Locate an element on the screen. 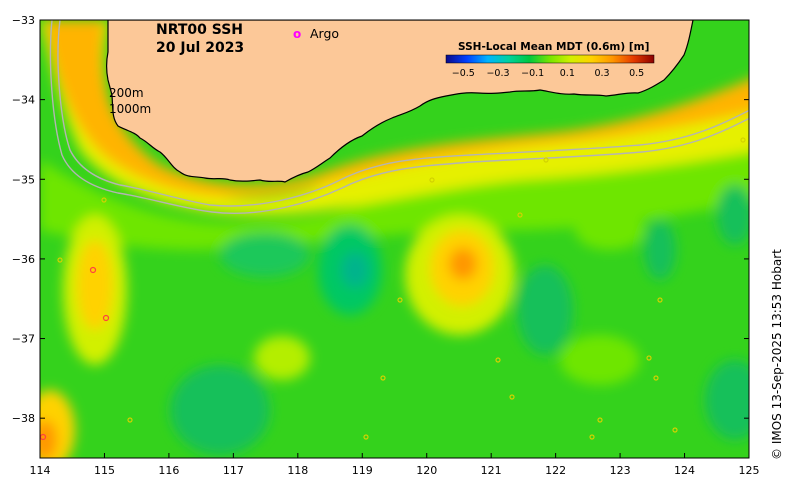  imos-credit: © IMOS 13-Sep-2025 13:53 Hobart is located at coordinates (777, 354).